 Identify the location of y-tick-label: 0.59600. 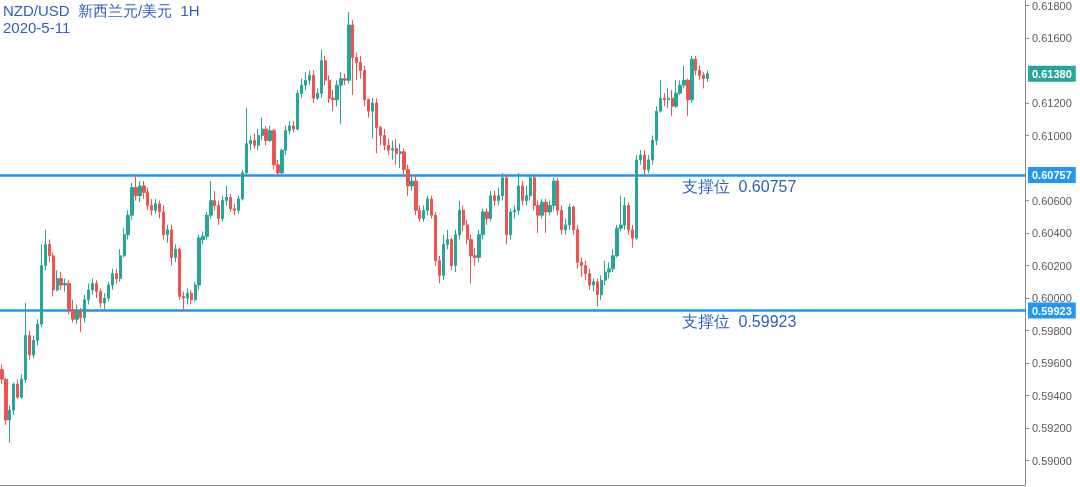
(1052, 363).